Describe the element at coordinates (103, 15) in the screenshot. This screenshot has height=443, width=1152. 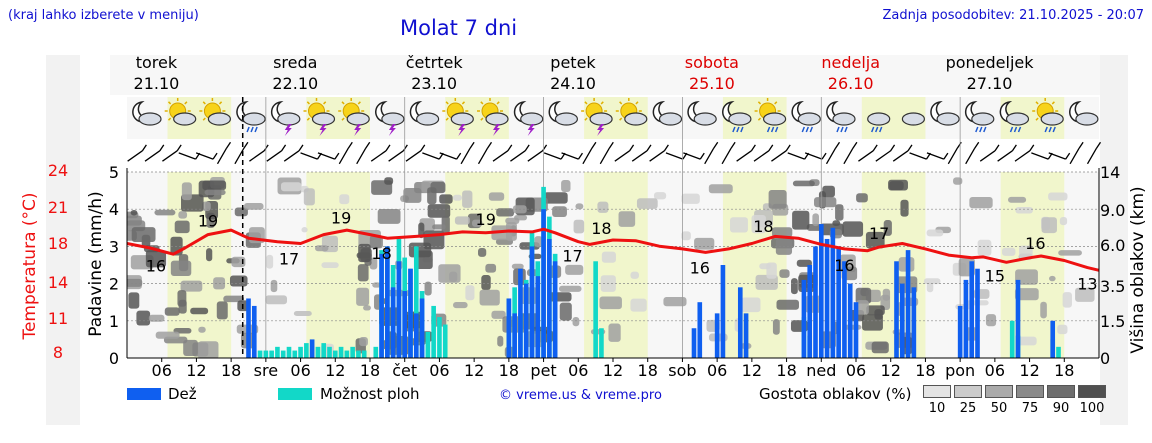
I see `region-note: (kraj lahko izberete v meniju)` at that location.